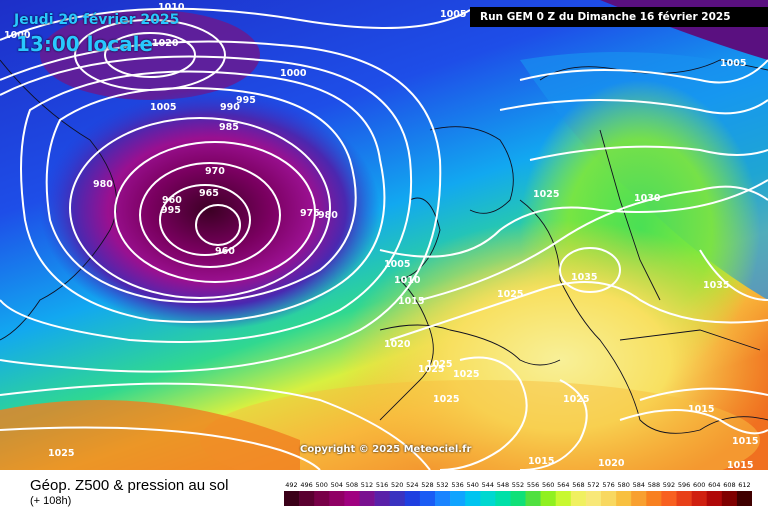  What do you see at coordinates (215, 171) in the screenshot?
I see `isobar-label: 970` at bounding box center [215, 171].